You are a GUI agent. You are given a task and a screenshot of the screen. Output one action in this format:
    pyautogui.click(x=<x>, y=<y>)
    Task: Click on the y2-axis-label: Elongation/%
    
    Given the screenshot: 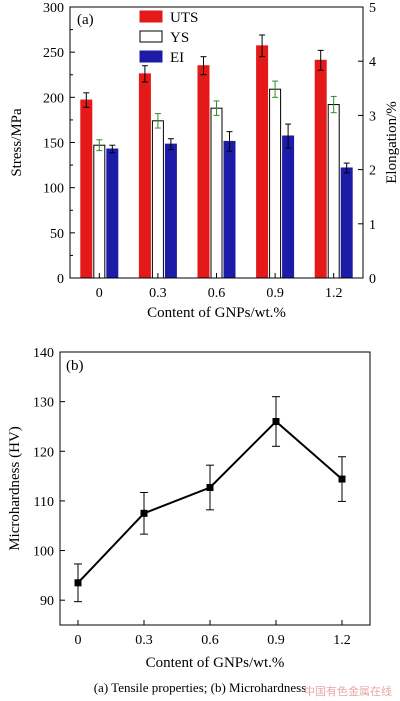 What is the action you would take?
    pyautogui.click(x=392, y=142)
    